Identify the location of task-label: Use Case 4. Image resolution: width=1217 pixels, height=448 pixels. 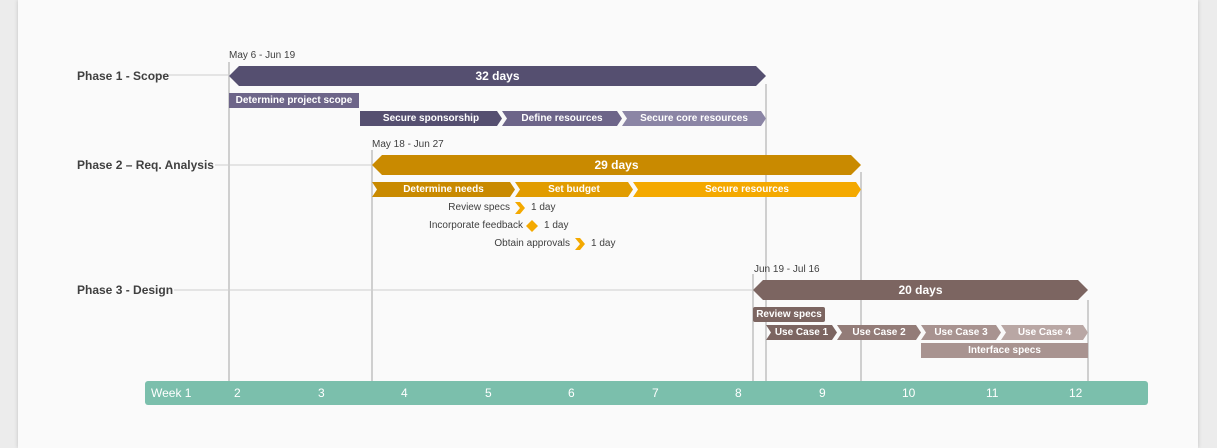
(1044, 332).